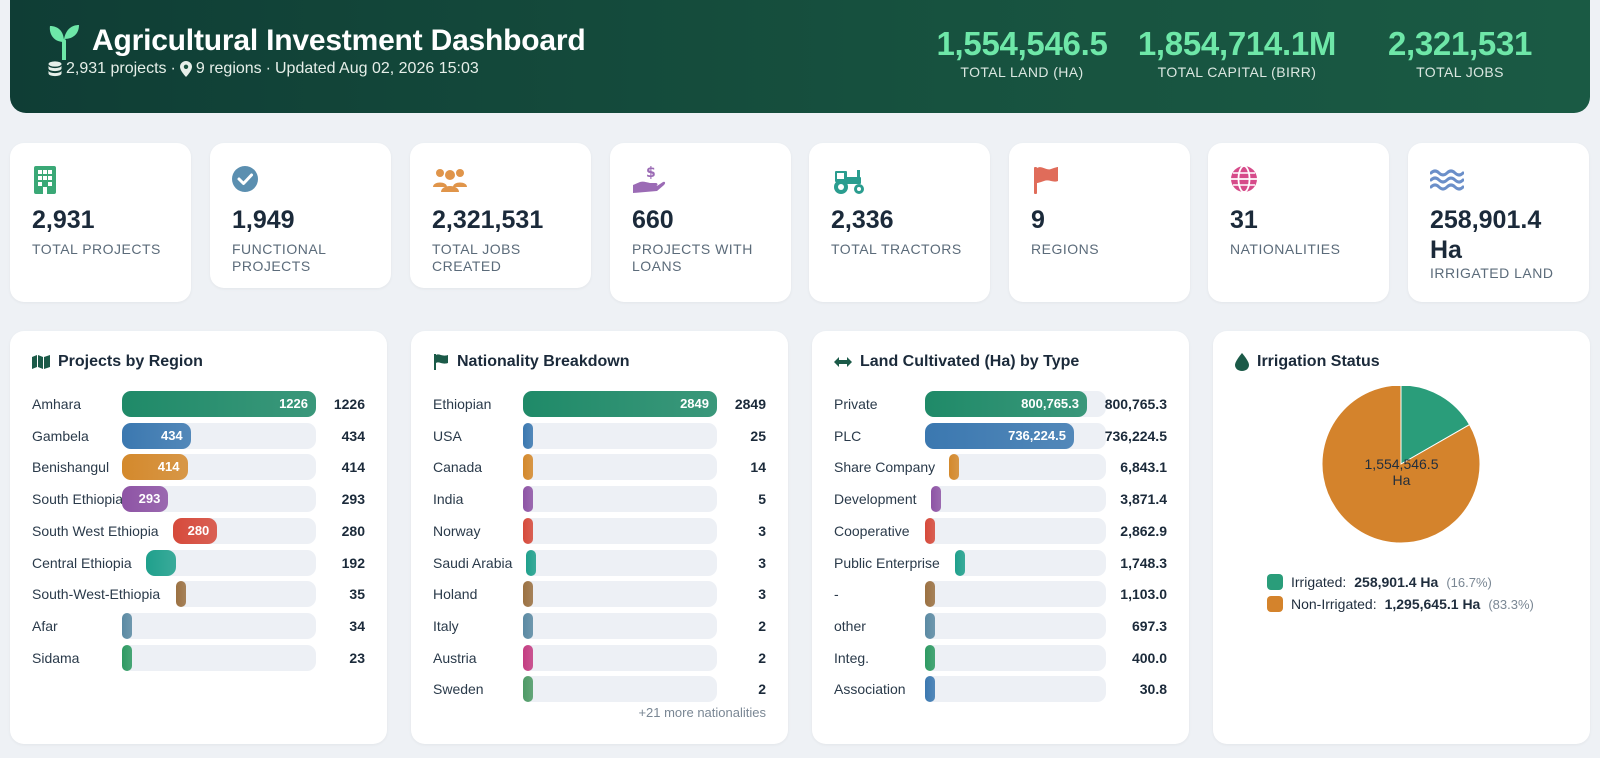 The height and width of the screenshot is (758, 1600). Describe the element at coordinates (219, 435) in the screenshot. I see `bar-track: 434` at that location.